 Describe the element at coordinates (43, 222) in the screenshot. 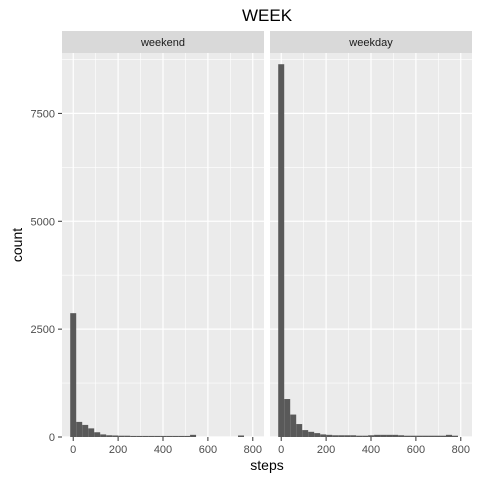

I see `y-tick-label: 5000` at that location.